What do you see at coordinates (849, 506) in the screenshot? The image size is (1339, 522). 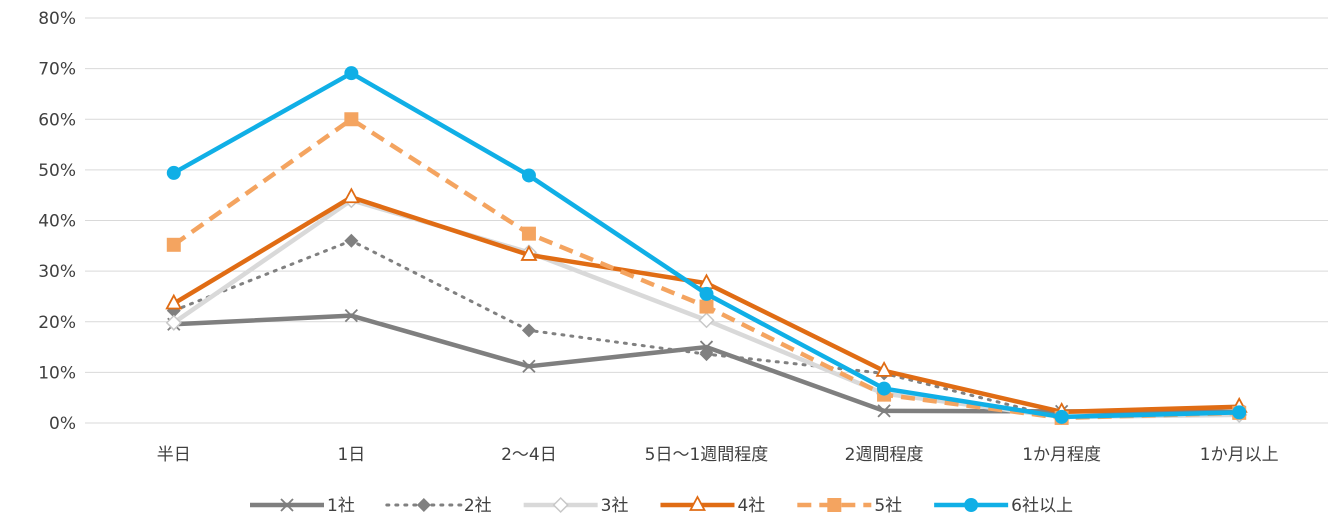 I see `legend-item: 5社` at bounding box center [849, 506].